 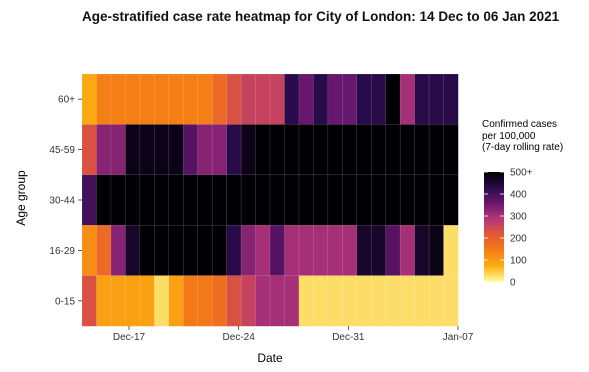 I want to click on x-tick-label: Dec-31, so click(x=348, y=337).